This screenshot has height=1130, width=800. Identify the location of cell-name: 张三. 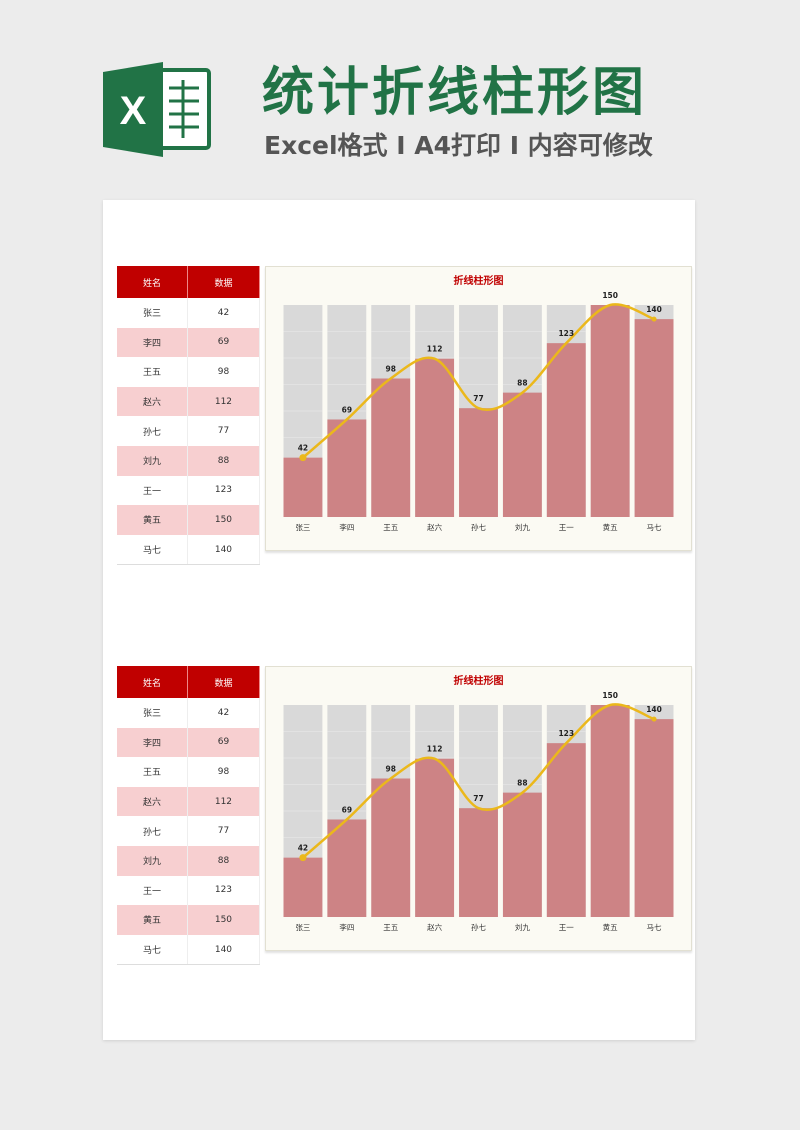
(152, 713).